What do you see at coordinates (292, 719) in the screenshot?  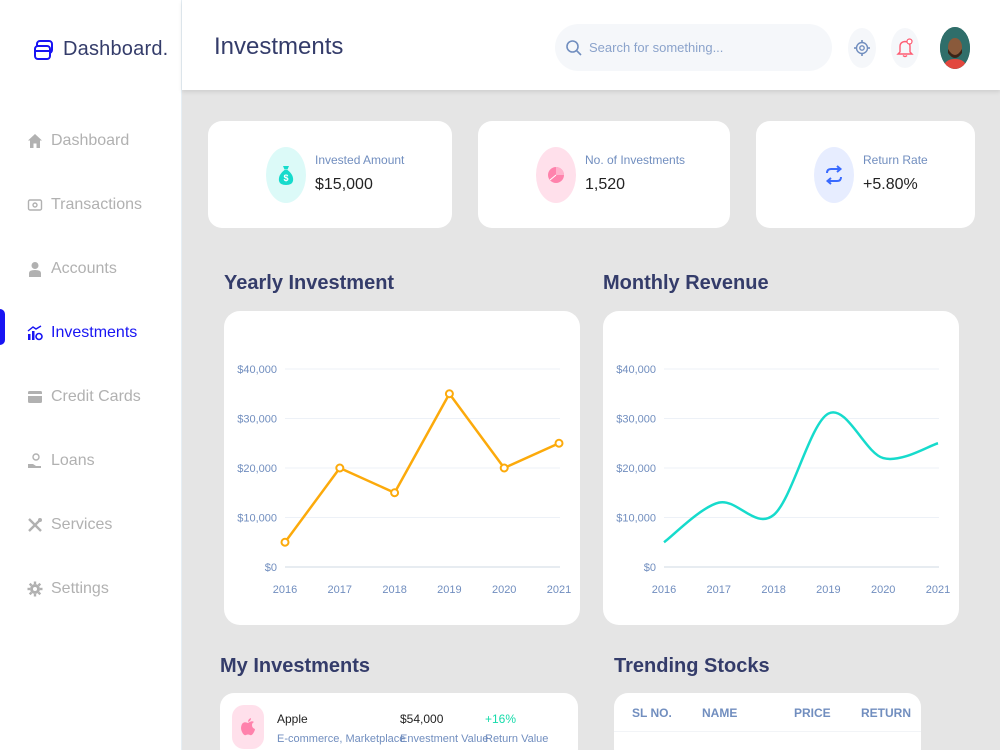 I see `investment-name: Apple` at bounding box center [292, 719].